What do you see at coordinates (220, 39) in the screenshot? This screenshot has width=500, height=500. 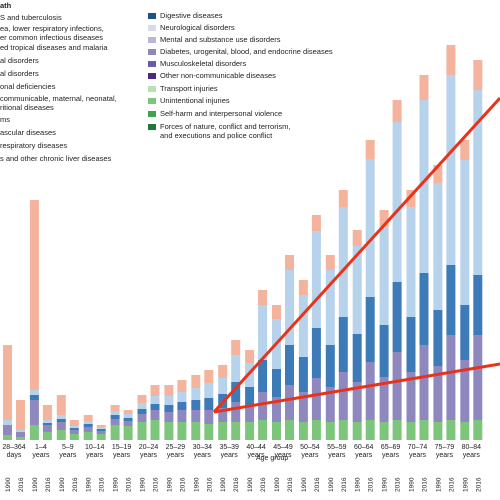 I see `legend-label: Mental and substance use disorders` at bounding box center [220, 39].